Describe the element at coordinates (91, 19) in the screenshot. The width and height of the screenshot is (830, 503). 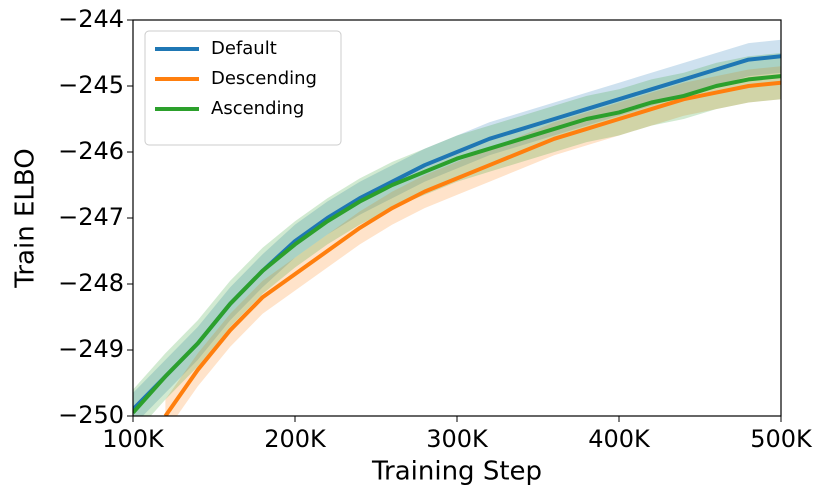
I see `y-tick-label: −244` at that location.